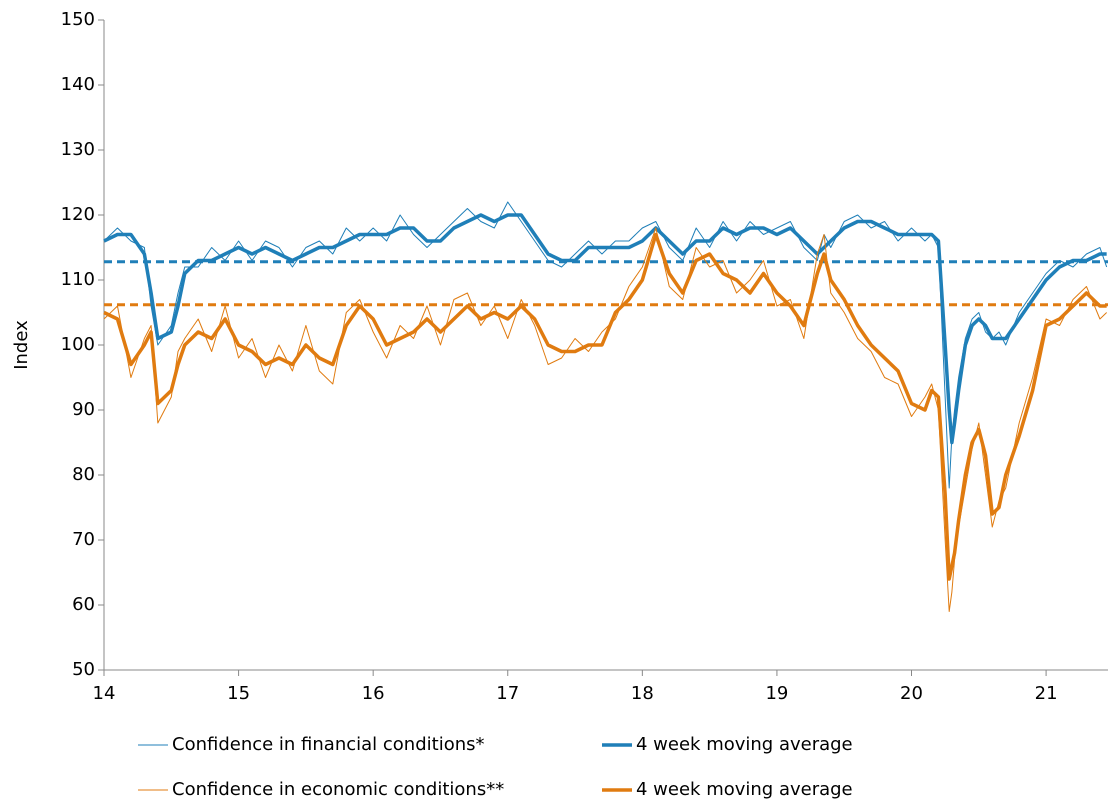  I want to click on y-tick-label: 60, so click(83, 604).